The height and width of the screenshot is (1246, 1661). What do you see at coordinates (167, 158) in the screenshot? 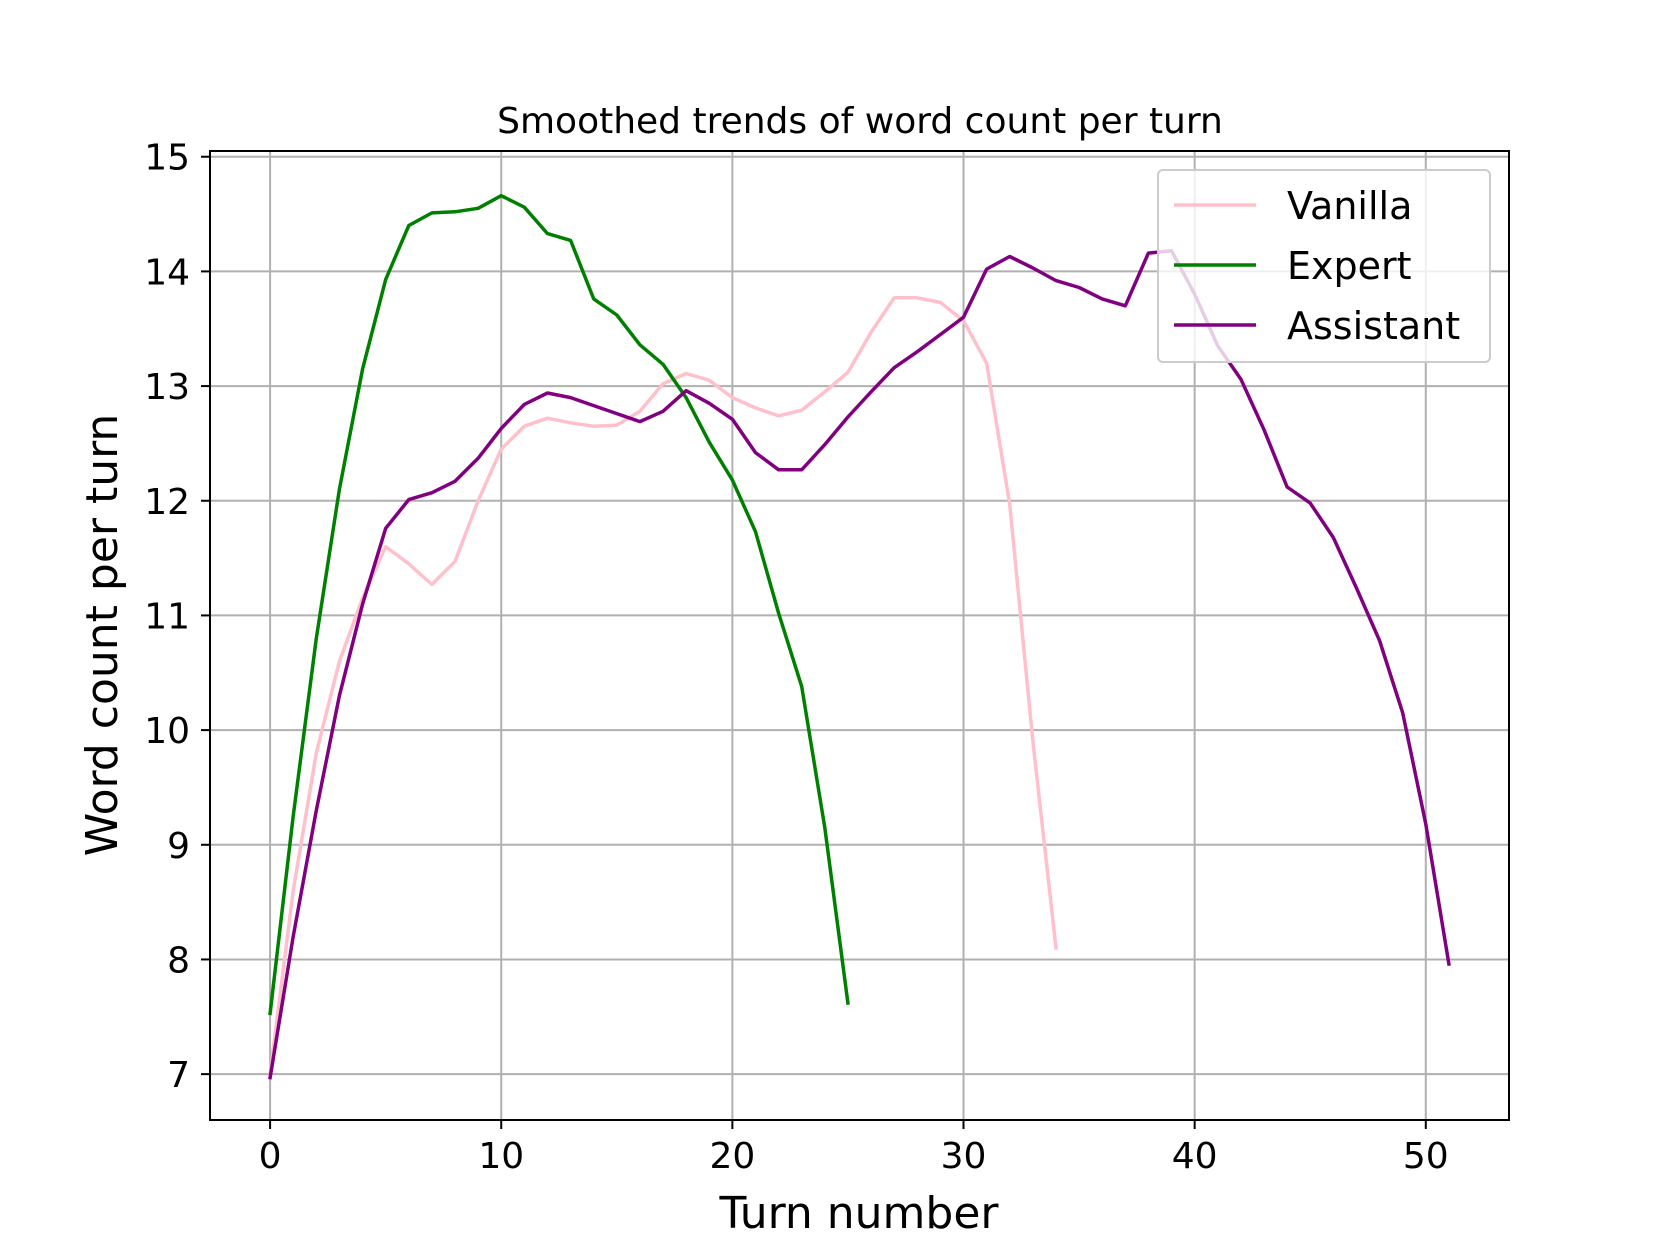
I see `y-tick-label: 15` at bounding box center [167, 158].